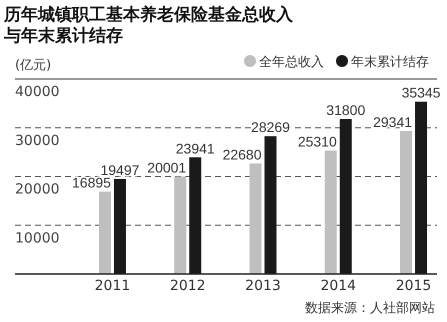 The width and height of the screenshot is (447, 322). What do you see at coordinates (195, 148) in the screenshot?
I see `data-label: 23941` at bounding box center [195, 148].